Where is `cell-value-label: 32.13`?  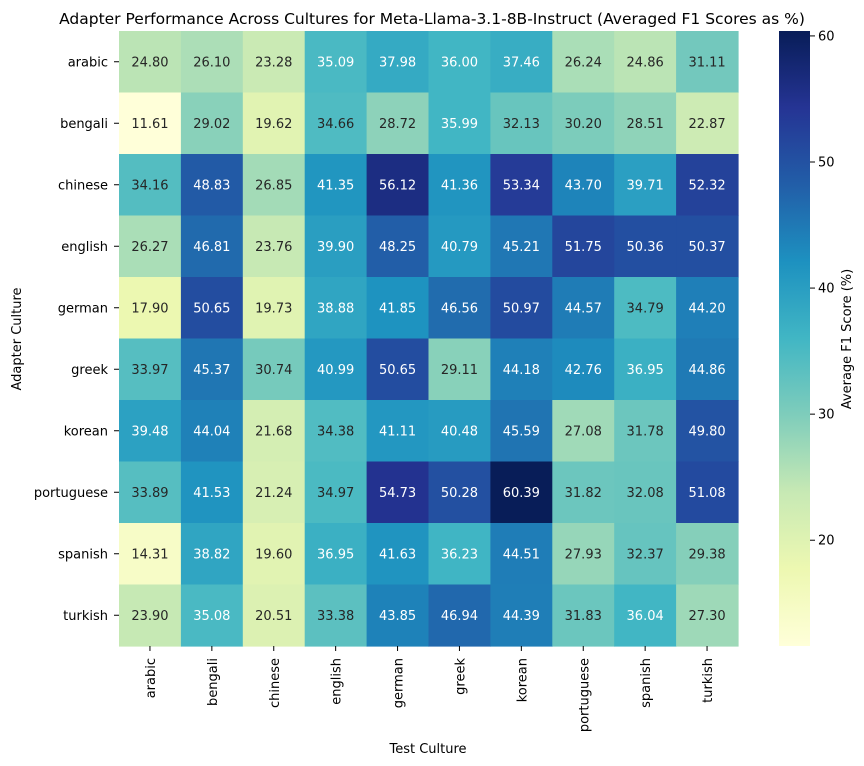 cell-value-label: 32.13 is located at coordinates (521, 124).